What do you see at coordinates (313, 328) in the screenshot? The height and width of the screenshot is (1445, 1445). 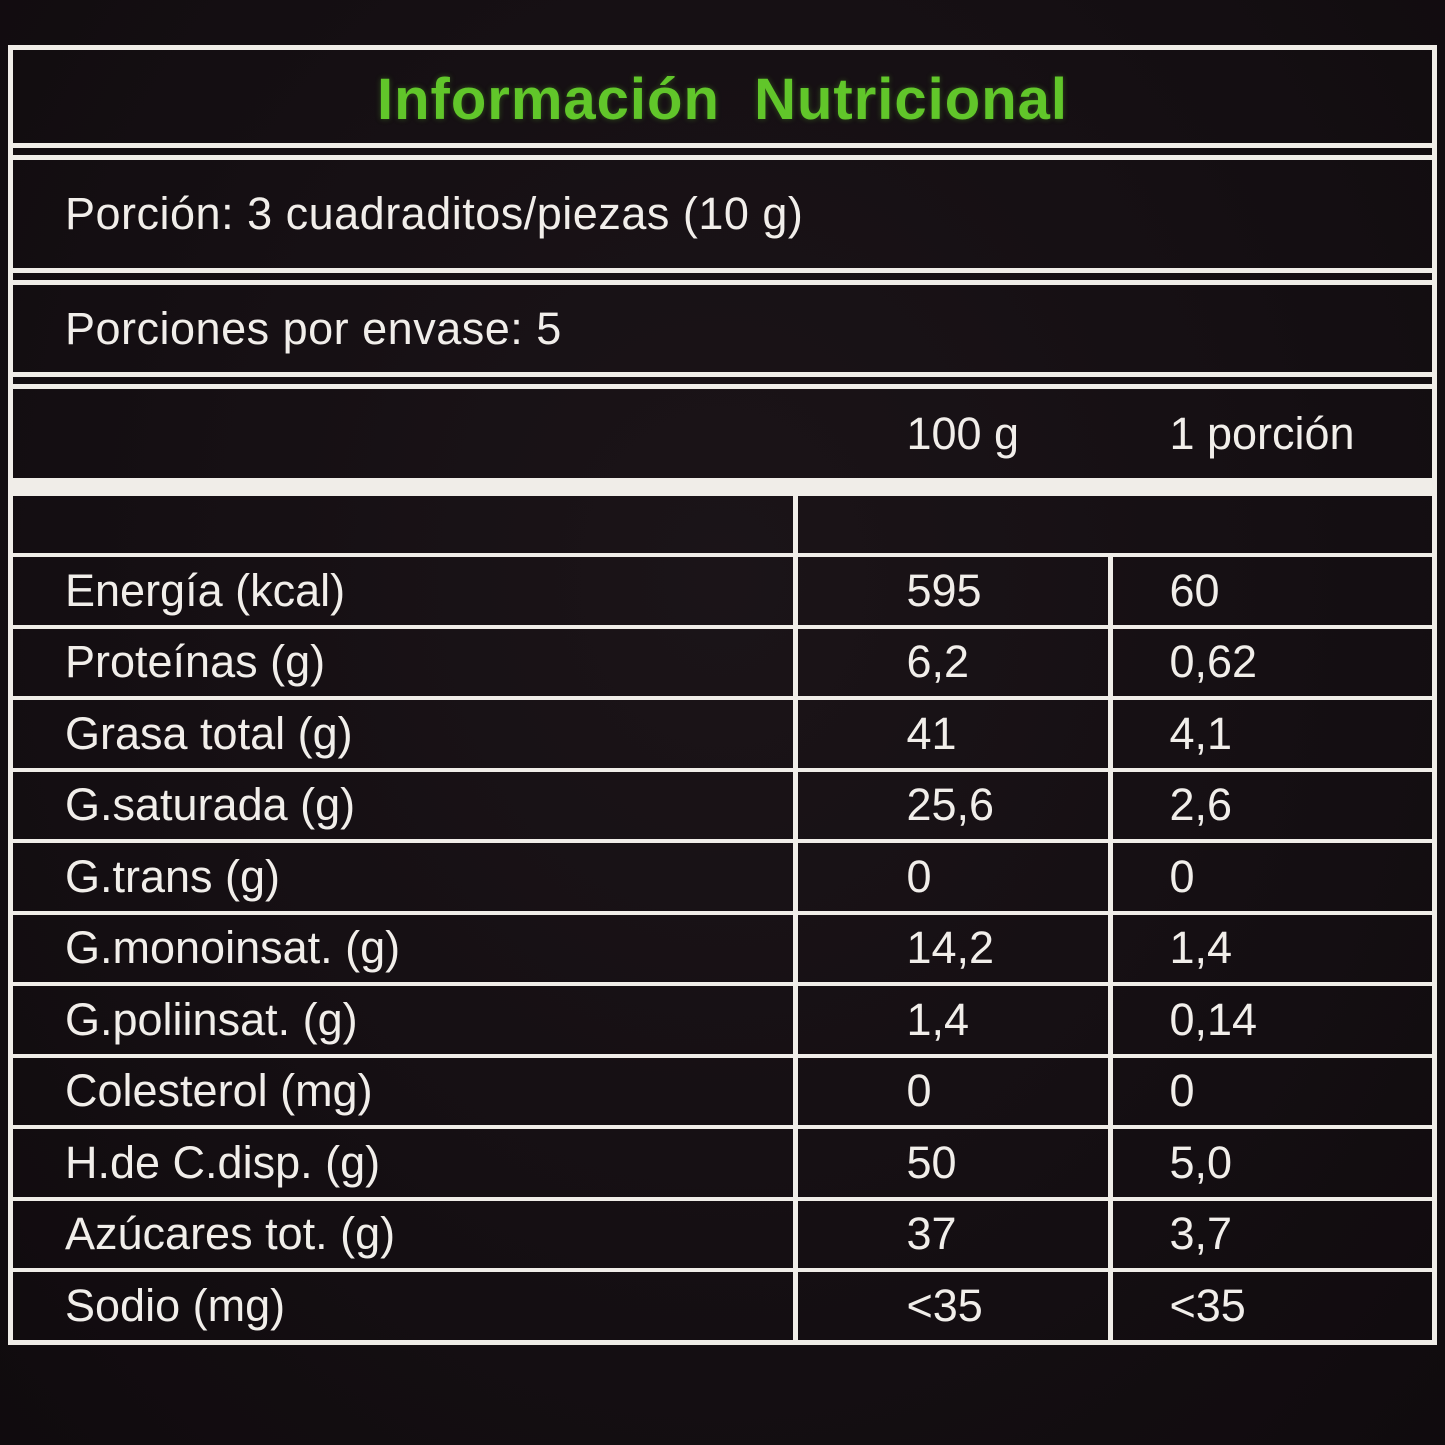 I see `servings-per-container-text: Porciones por envase: 5` at bounding box center [313, 328].